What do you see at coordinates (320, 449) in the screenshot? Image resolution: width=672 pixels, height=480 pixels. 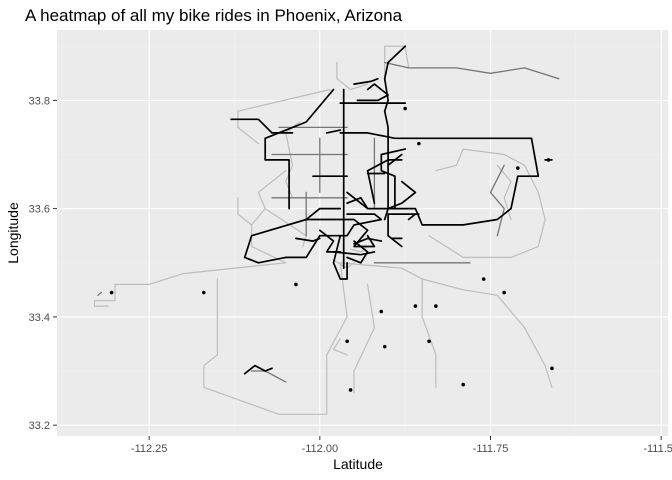 I see `x-tick-label: -112.00` at bounding box center [320, 449].